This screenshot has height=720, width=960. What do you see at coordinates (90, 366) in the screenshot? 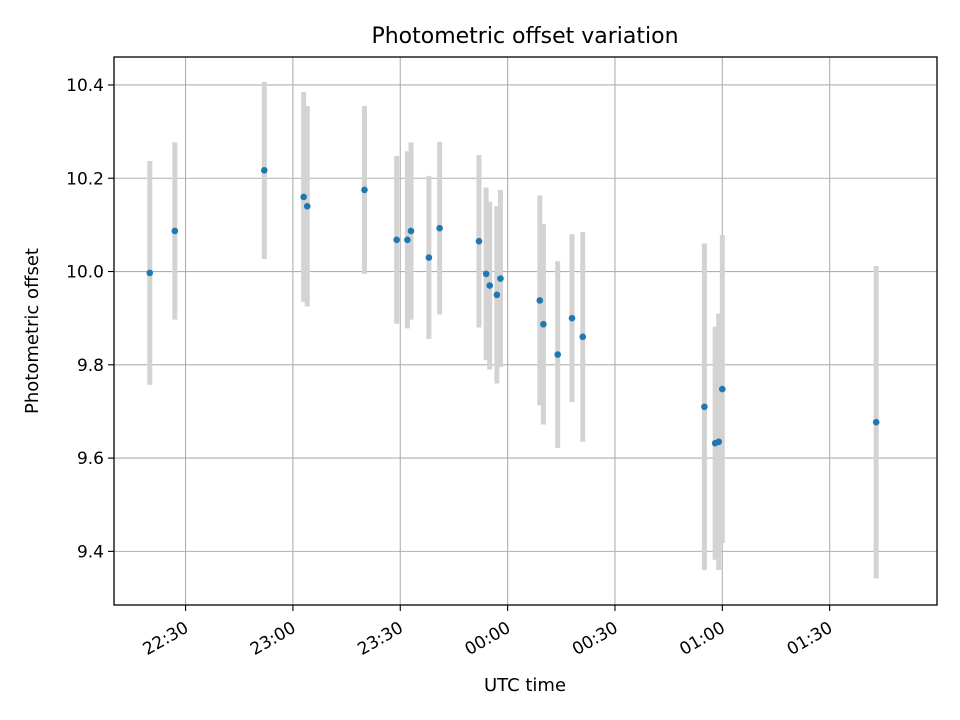
I see `y-tick-label: 9.8` at bounding box center [90, 366].